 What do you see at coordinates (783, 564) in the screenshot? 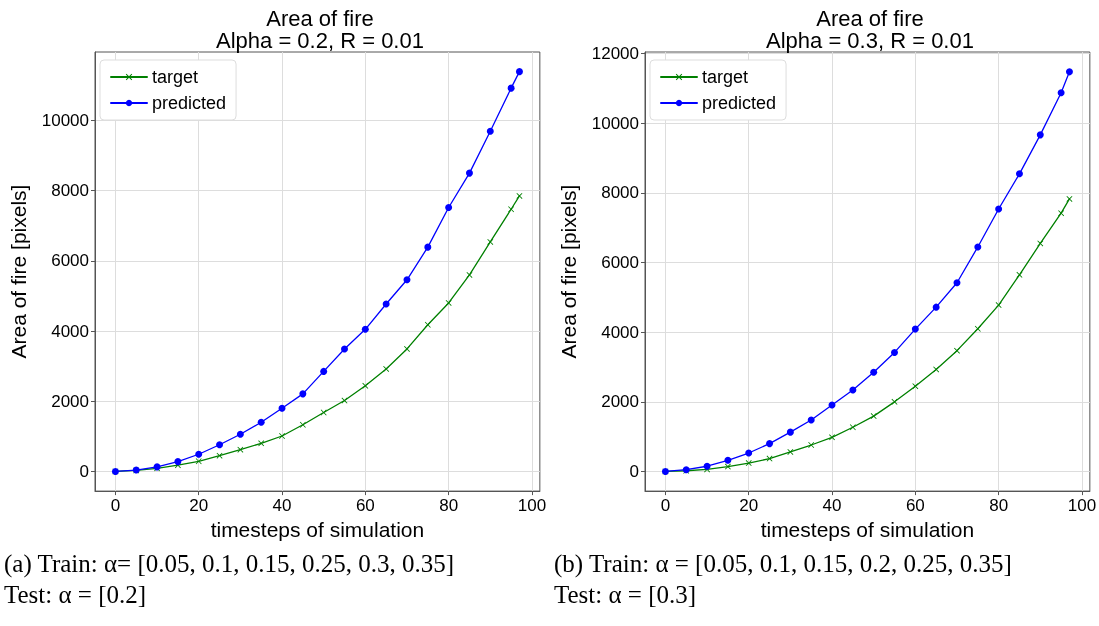
I see `text: (b) Train: α = [0.05, 0.1, 0.15, 0.2, 0.25, 0.35]` at bounding box center [783, 564].